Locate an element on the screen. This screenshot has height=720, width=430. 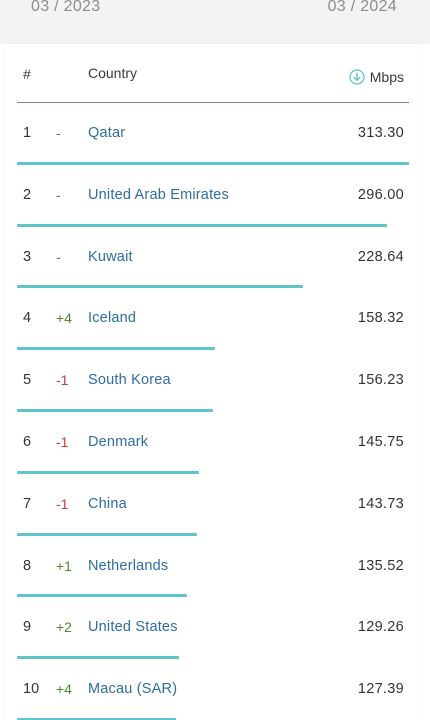
mbps-column-header: Mbps is located at coordinates (376, 77).